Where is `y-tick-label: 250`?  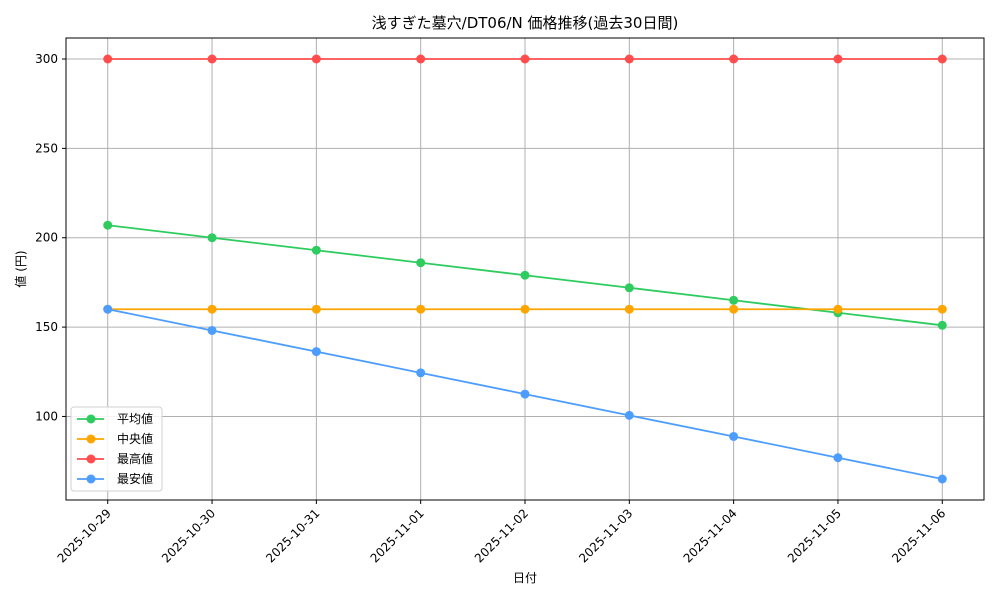 y-tick-label: 250 is located at coordinates (46, 148).